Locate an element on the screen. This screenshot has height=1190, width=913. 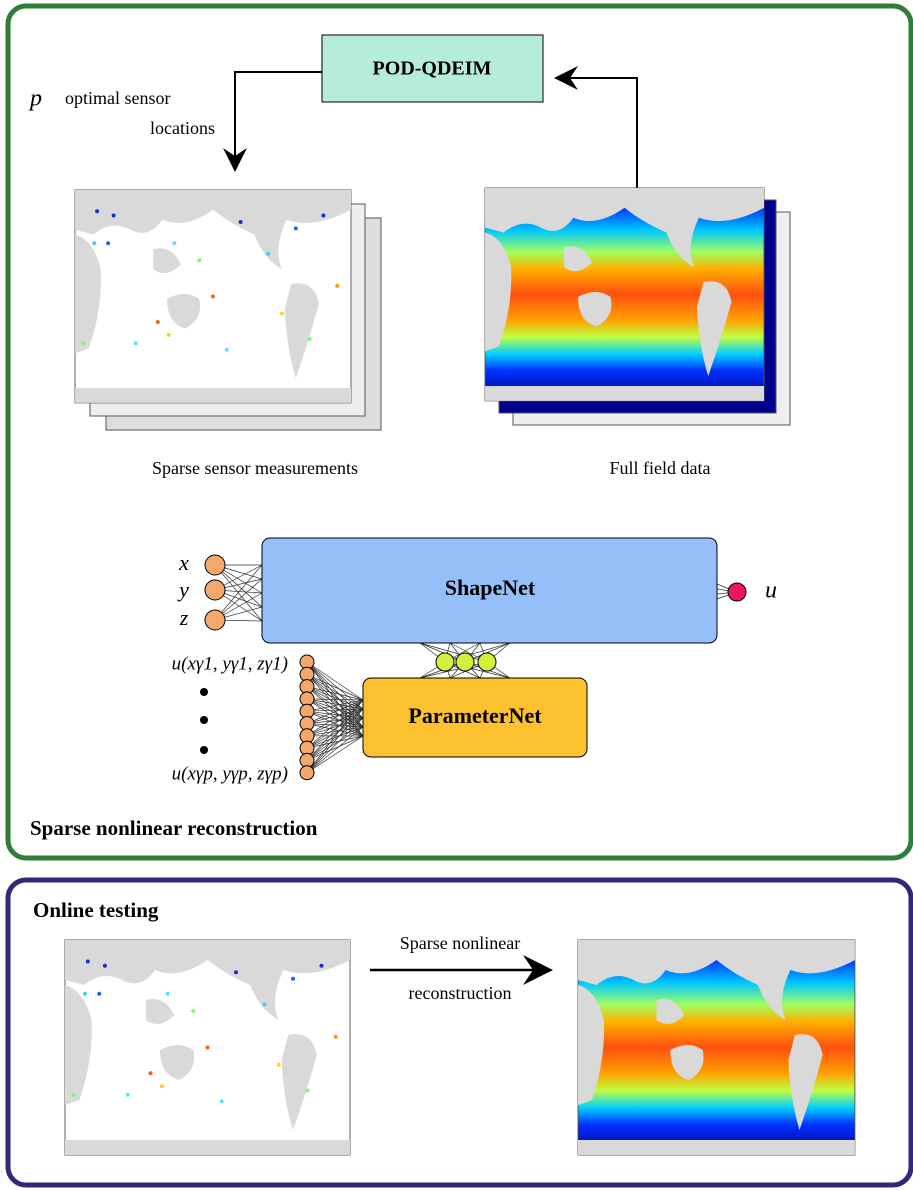
pod-label: POD-QDEIM is located at coordinates (432, 69).